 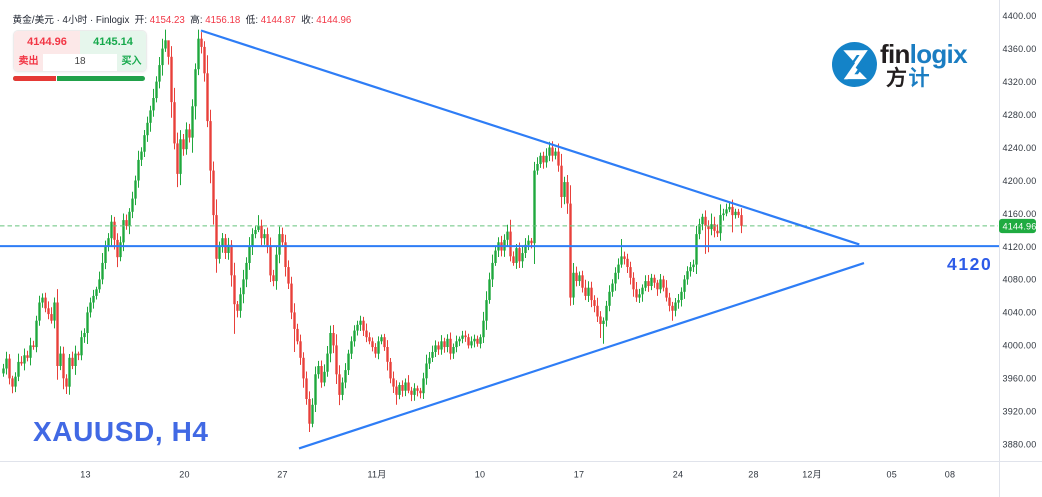 I want to click on svg-text: 4144.96, so click(x=1020, y=226).